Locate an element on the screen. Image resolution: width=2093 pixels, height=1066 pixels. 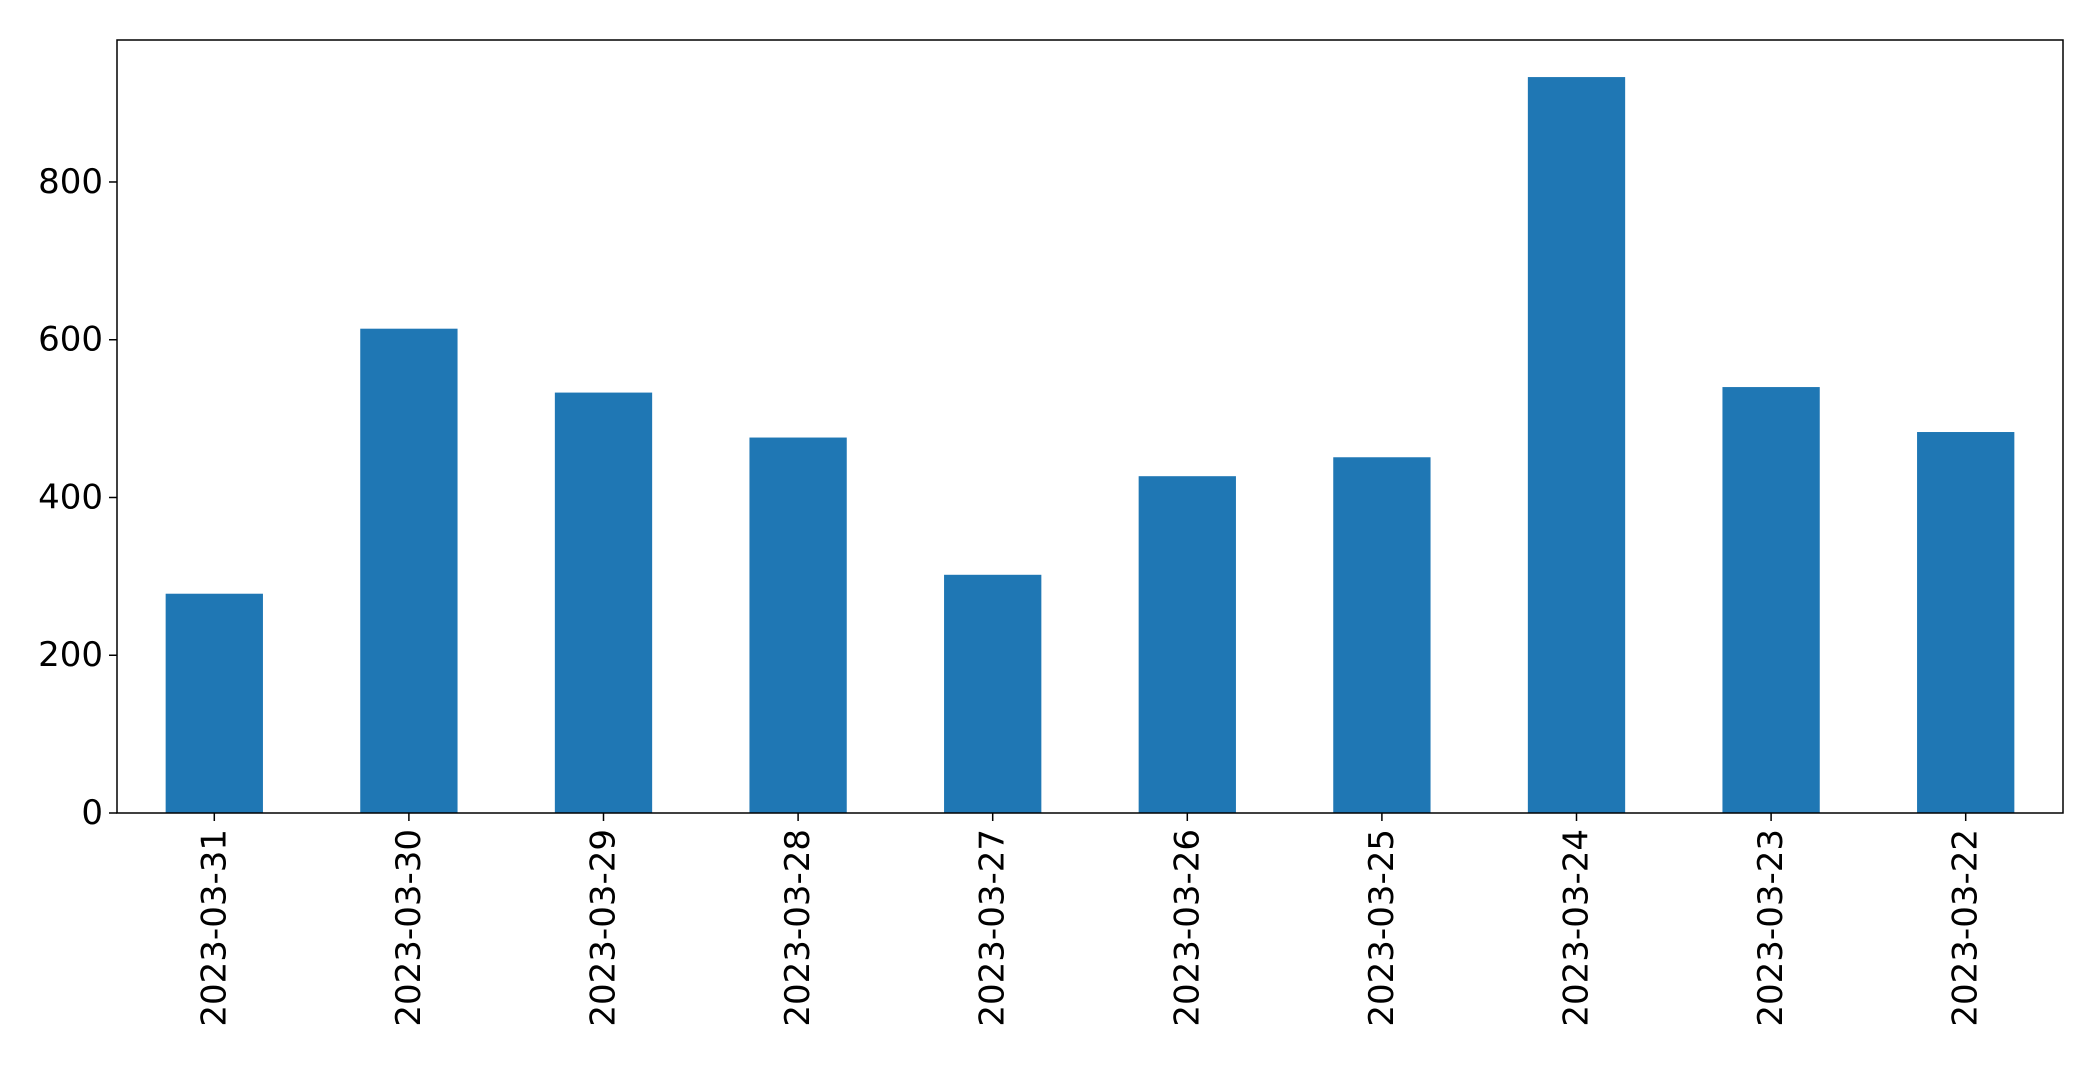
y-tick-label: 800 is located at coordinates (70, 182).